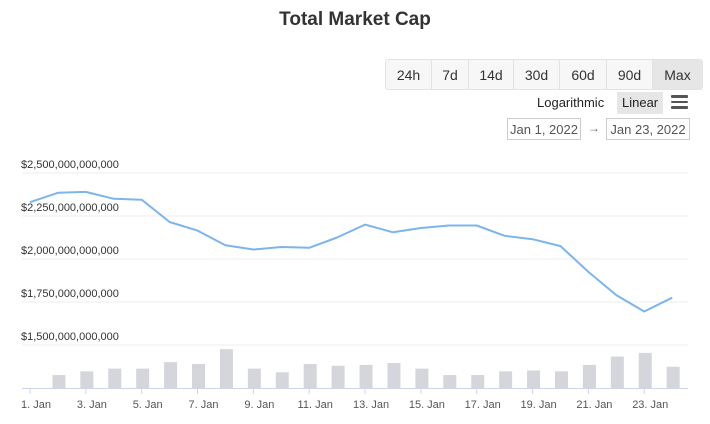 The image size is (710, 424). Describe the element at coordinates (70, 208) in the screenshot. I see `y-tick-label: $2,250,000,000,000` at that location.